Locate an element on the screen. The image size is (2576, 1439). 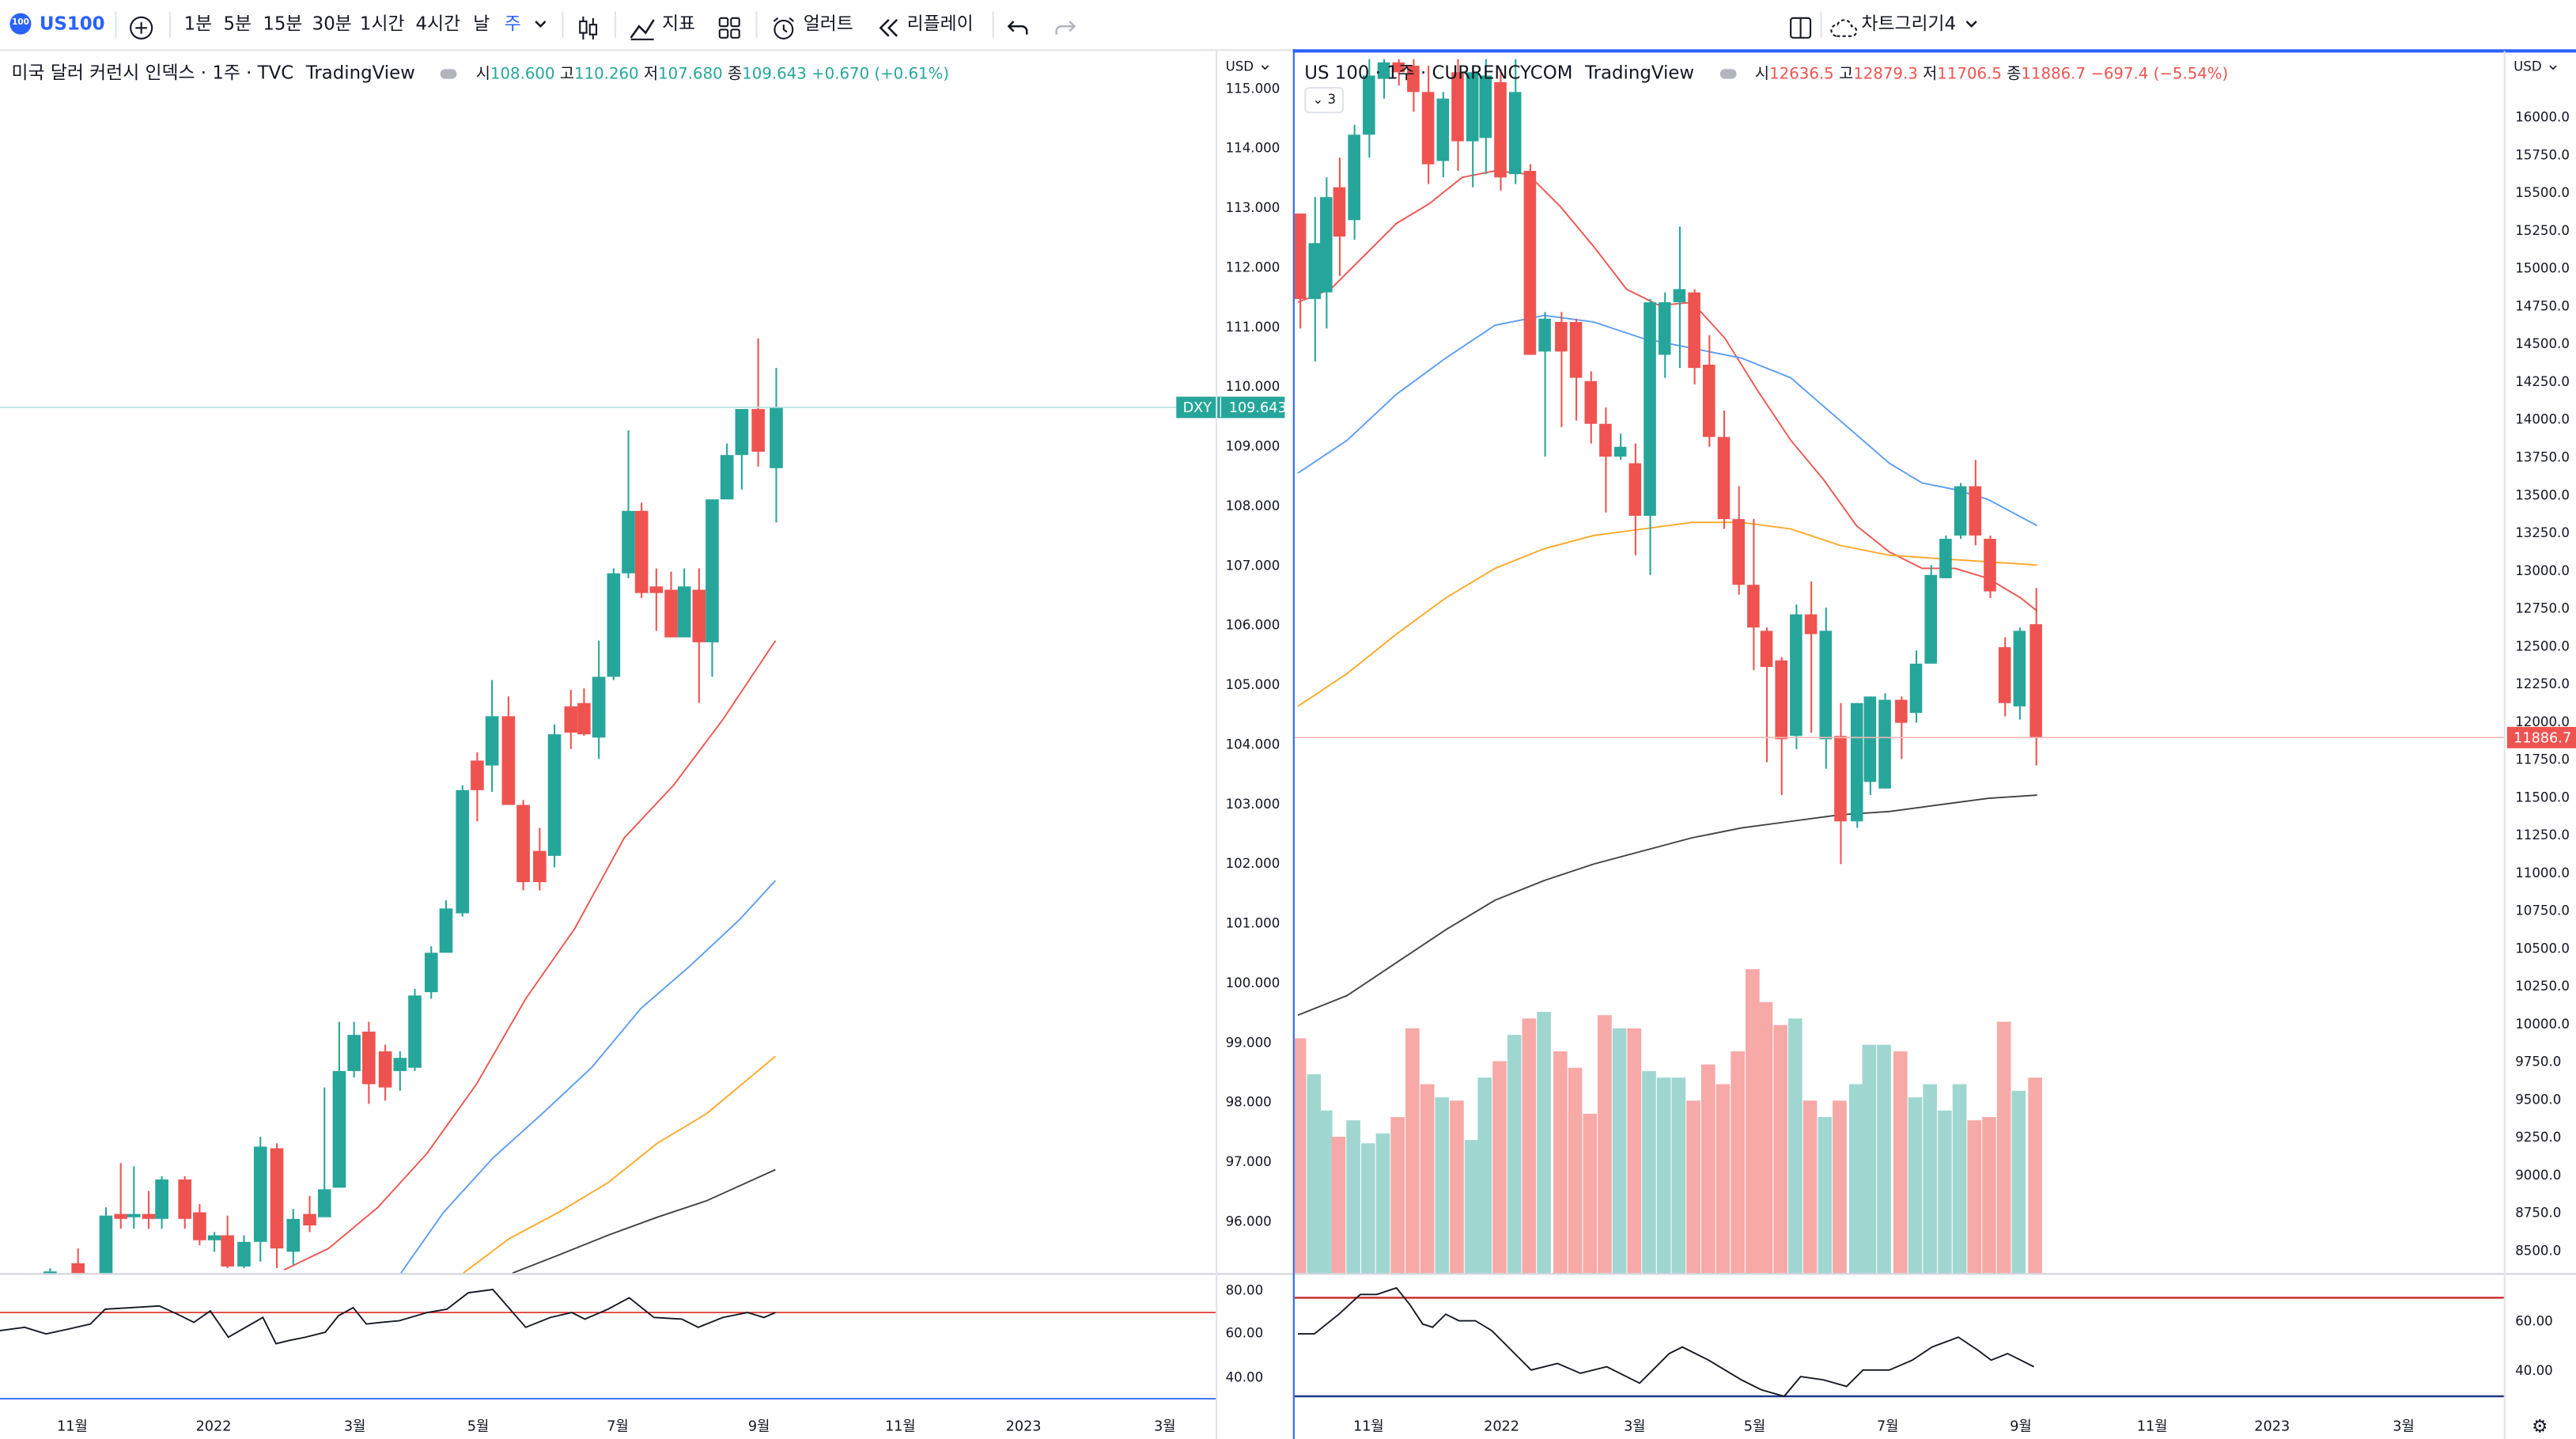
top-toolbar: 100 US100 1분 5분 15분 30분 1시간 4시간 날 주 지표 is located at coordinates (1288, 25).